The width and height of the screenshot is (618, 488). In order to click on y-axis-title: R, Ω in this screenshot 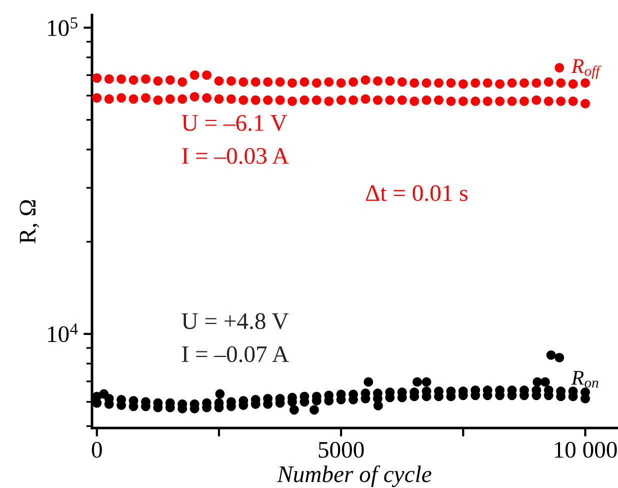, I will do `click(30, 222)`.